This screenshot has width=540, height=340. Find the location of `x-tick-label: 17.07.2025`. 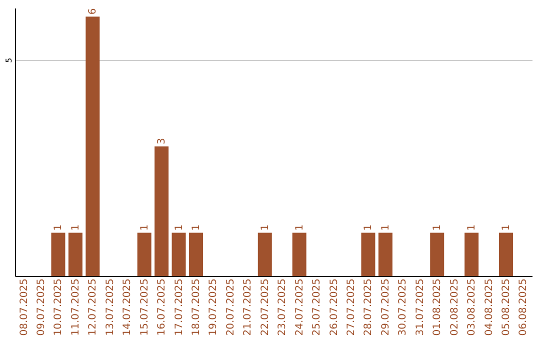

x-tick-label: 17.07.2025 is located at coordinates (179, 307).